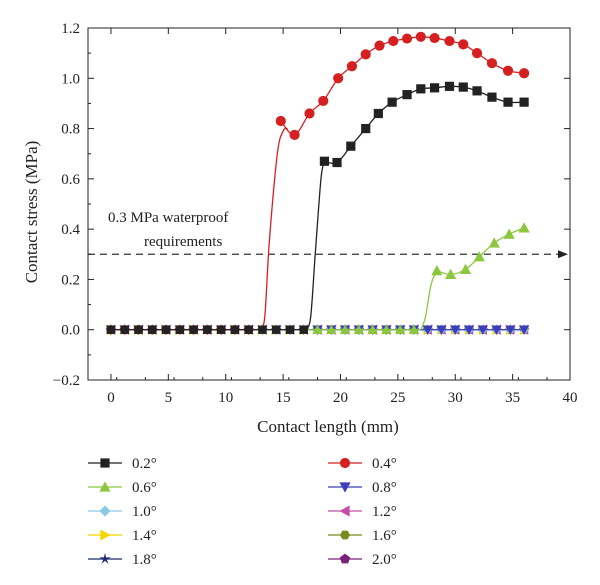  What do you see at coordinates (31, 212) in the screenshot?
I see `y-axis-title: Contact stress (MPa)` at bounding box center [31, 212].